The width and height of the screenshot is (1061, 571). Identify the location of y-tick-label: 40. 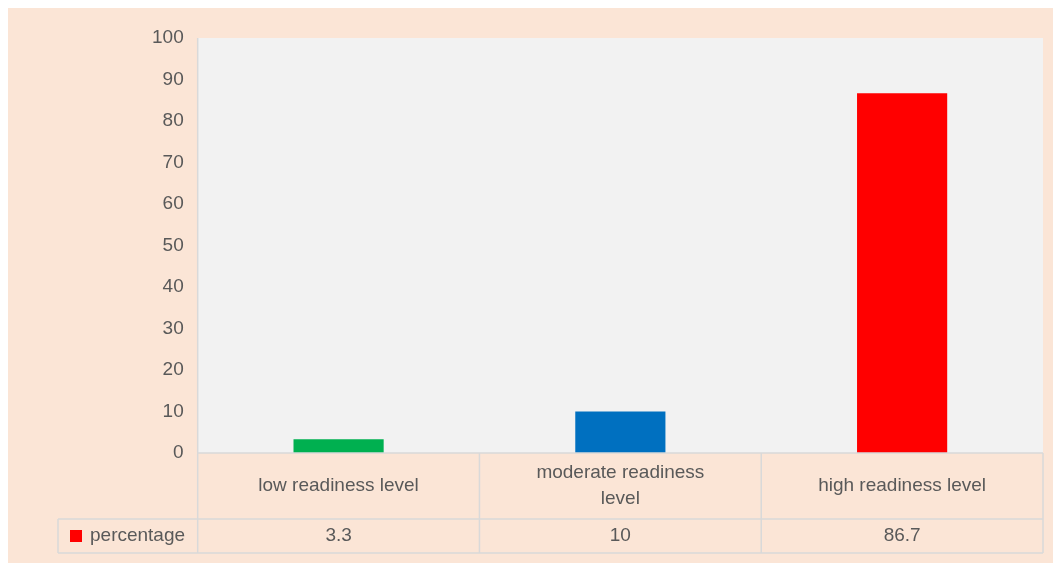
(173, 286).